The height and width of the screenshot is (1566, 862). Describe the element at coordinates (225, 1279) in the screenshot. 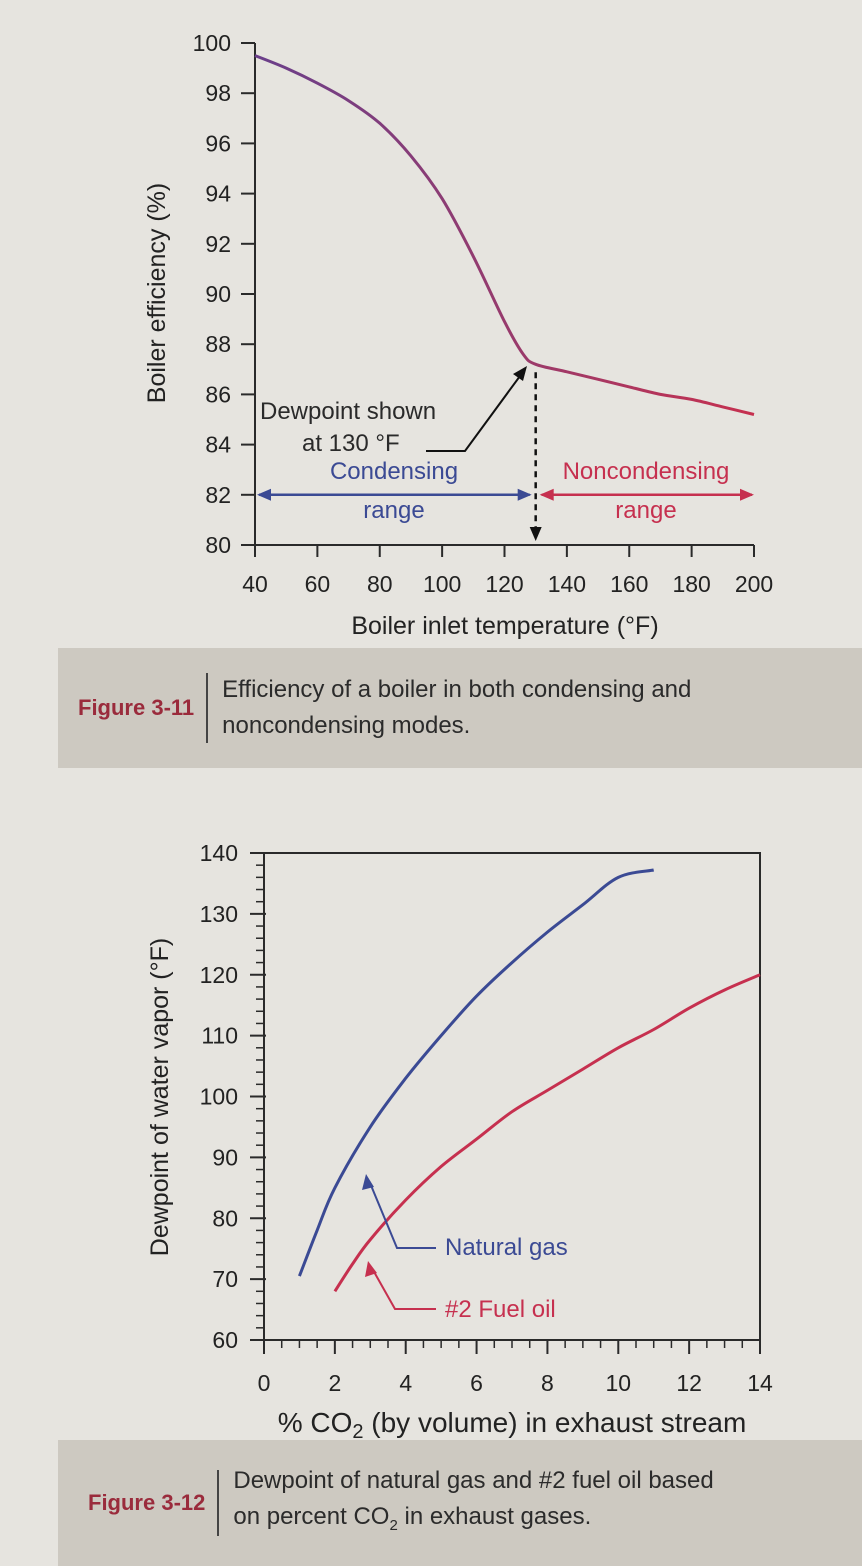

I see `y-tick-label: 70` at that location.